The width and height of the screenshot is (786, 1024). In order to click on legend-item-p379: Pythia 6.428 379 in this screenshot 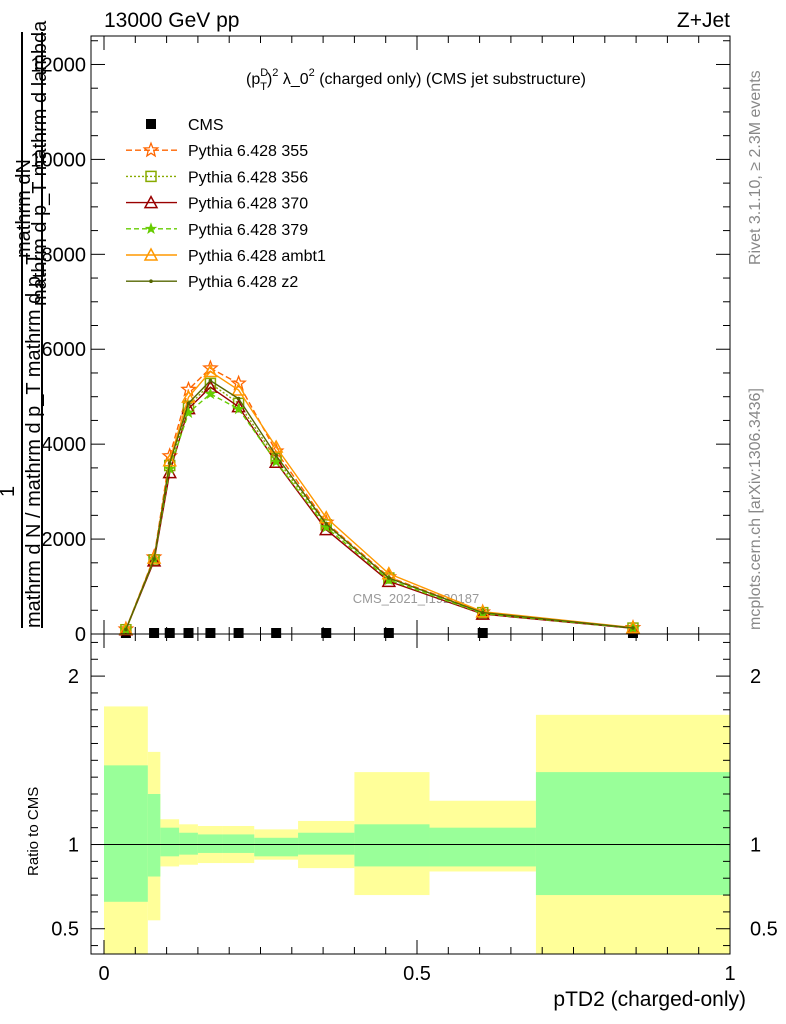, I will do `click(217, 230)`.